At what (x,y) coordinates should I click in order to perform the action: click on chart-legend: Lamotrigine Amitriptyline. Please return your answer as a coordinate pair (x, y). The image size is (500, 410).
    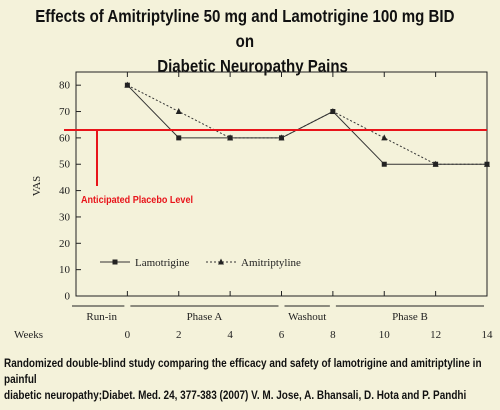
    Looking at the image, I should click on (200, 263).